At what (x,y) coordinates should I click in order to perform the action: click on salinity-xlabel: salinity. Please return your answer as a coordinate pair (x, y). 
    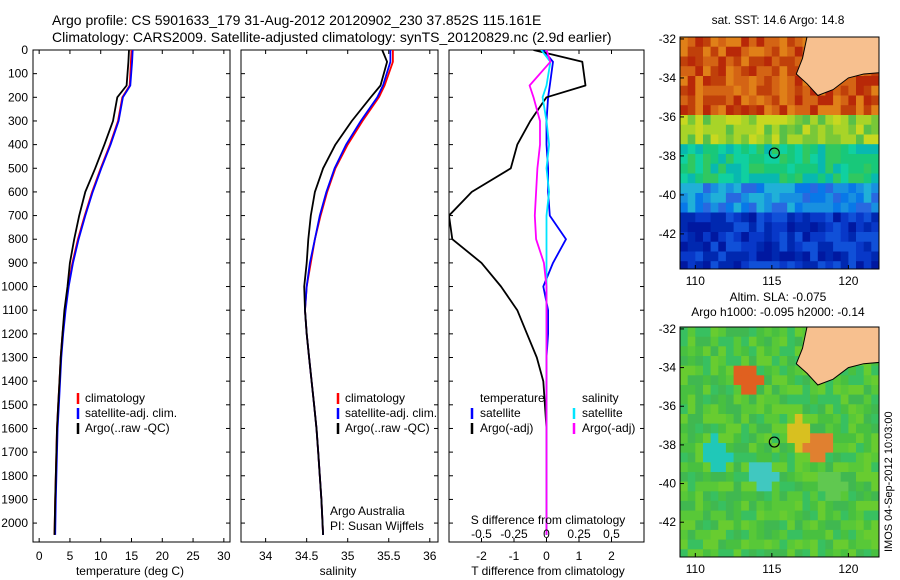
    Looking at the image, I should click on (338, 571).